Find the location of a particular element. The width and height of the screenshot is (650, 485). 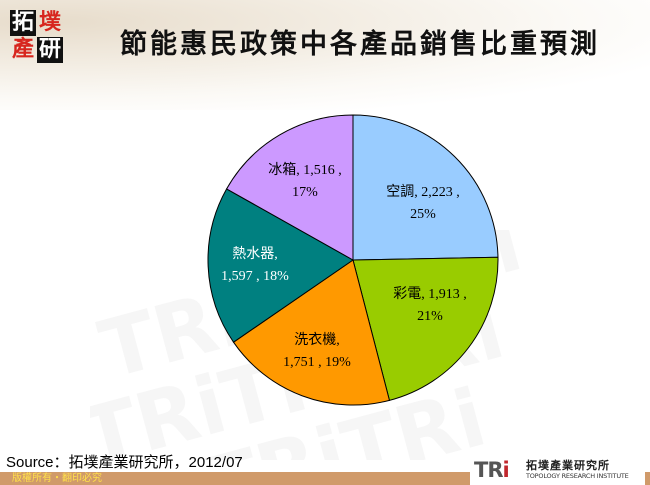

tri-mark: TRi is located at coordinates (492, 470).